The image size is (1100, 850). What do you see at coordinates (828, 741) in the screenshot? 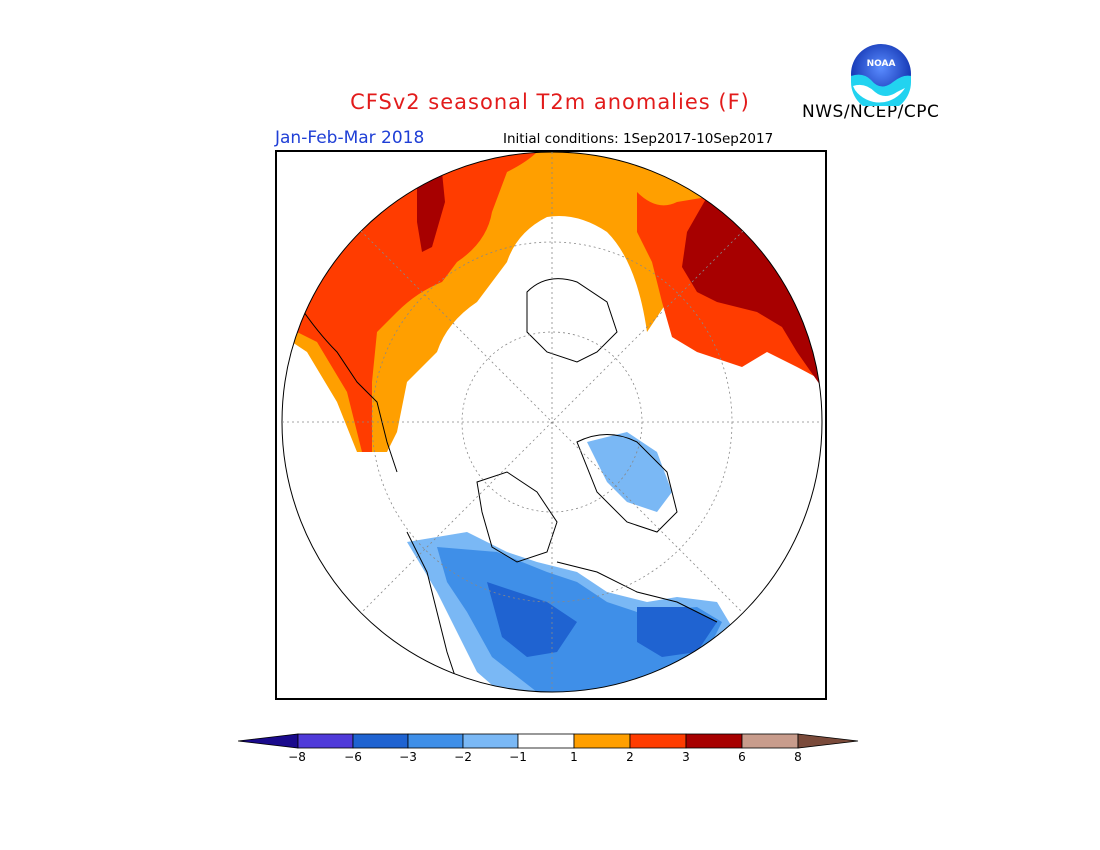
I see `cb-arrow-right` at bounding box center [828, 741].